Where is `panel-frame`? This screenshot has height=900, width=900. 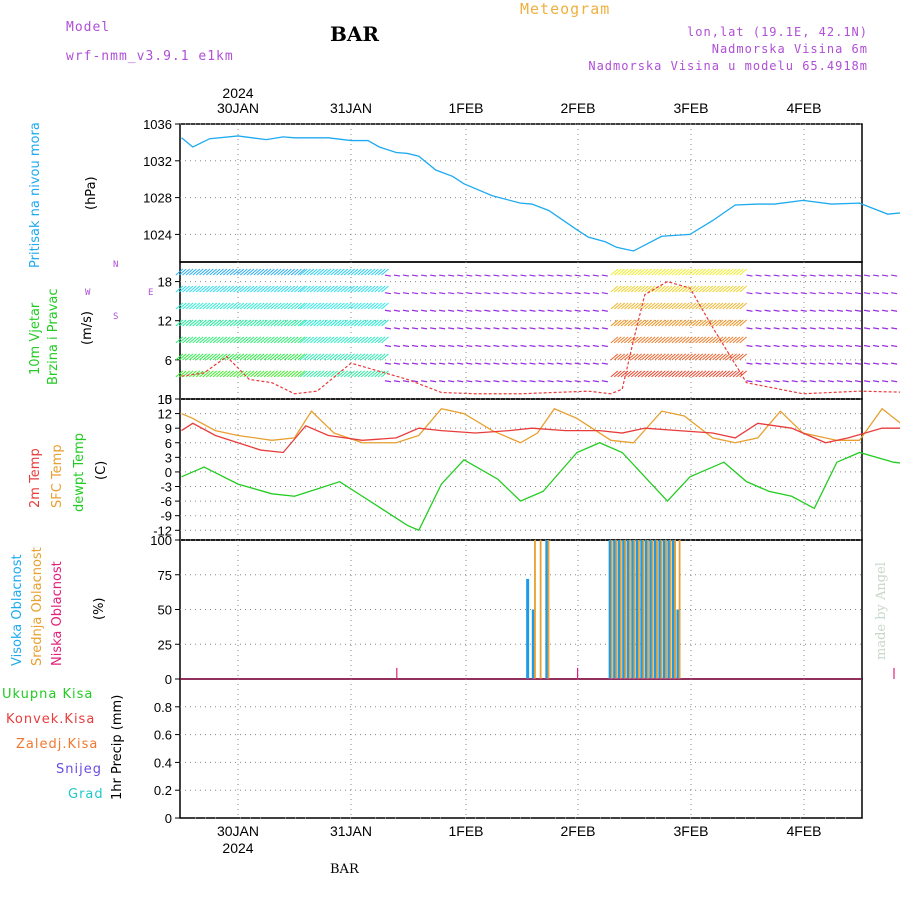
panel-frame is located at coordinates (521, 748).